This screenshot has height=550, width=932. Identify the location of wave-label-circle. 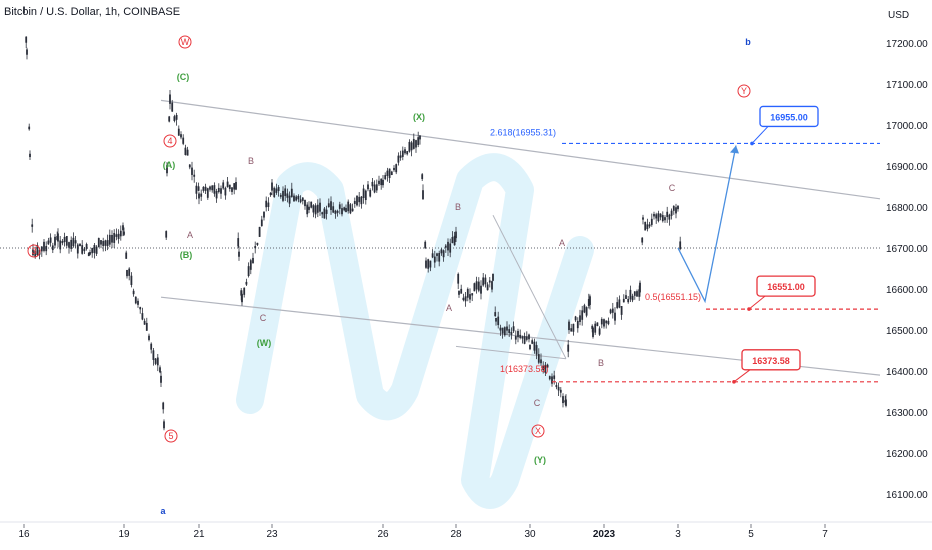
(171, 436).